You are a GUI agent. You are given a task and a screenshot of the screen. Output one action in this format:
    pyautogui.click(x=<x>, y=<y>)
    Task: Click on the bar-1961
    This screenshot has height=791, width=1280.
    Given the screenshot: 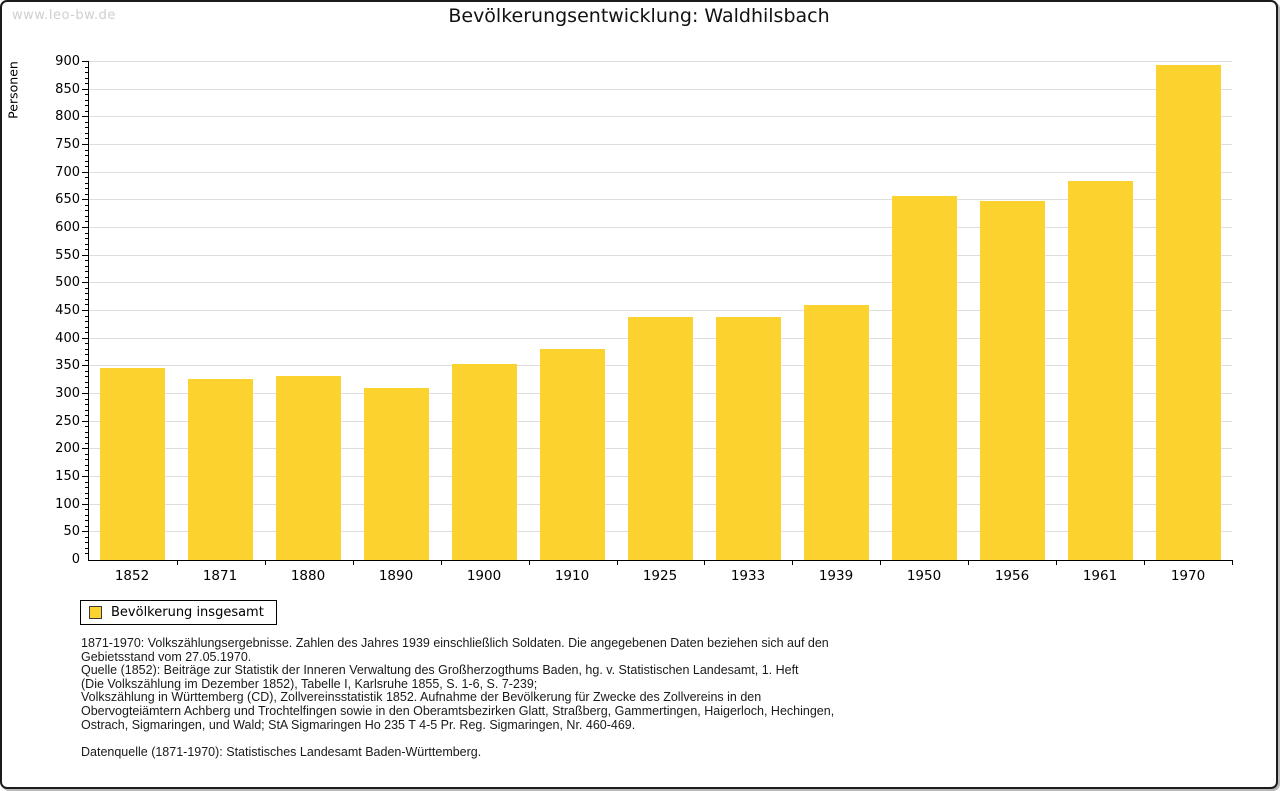 What is the action you would take?
    pyautogui.click(x=1100, y=370)
    